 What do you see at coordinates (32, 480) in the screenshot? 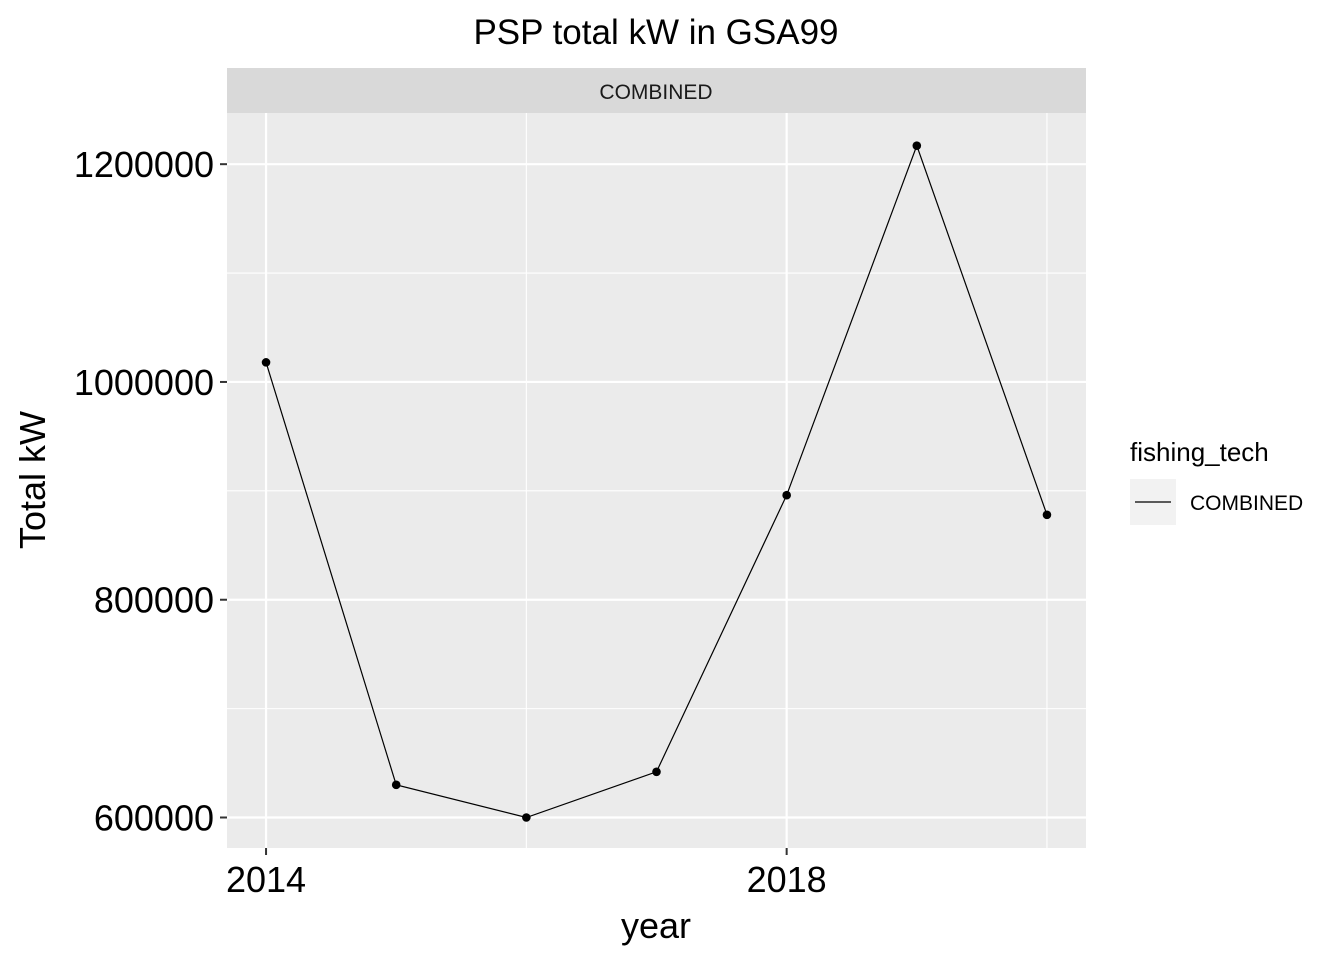
I see `y-axis-title: Total kW` at bounding box center [32, 480].